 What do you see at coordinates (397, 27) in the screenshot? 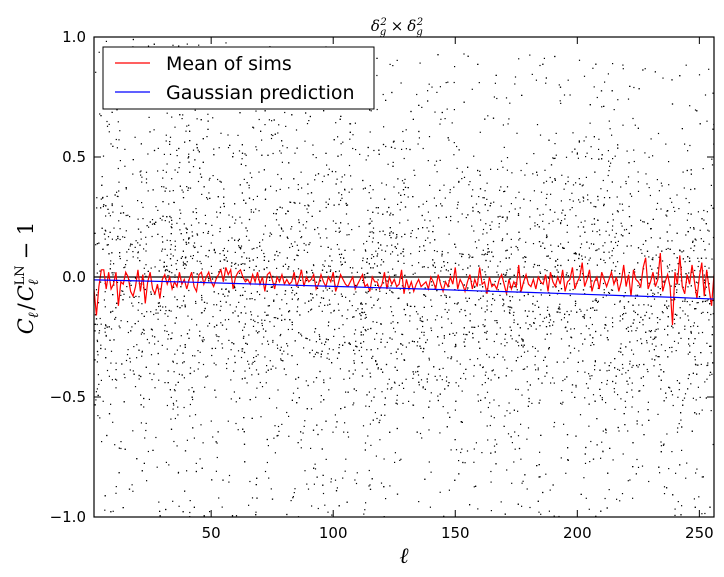
I see `chart-title: δg2 × δg2` at bounding box center [397, 27].